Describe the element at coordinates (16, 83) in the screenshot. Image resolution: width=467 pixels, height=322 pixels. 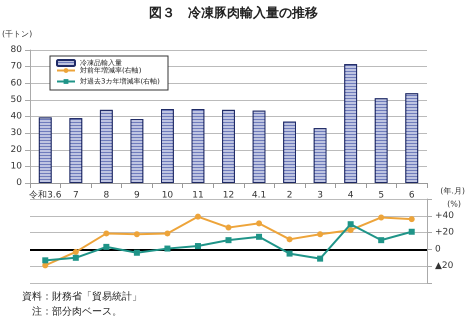
I see `y-tick-label: 60` at that location.